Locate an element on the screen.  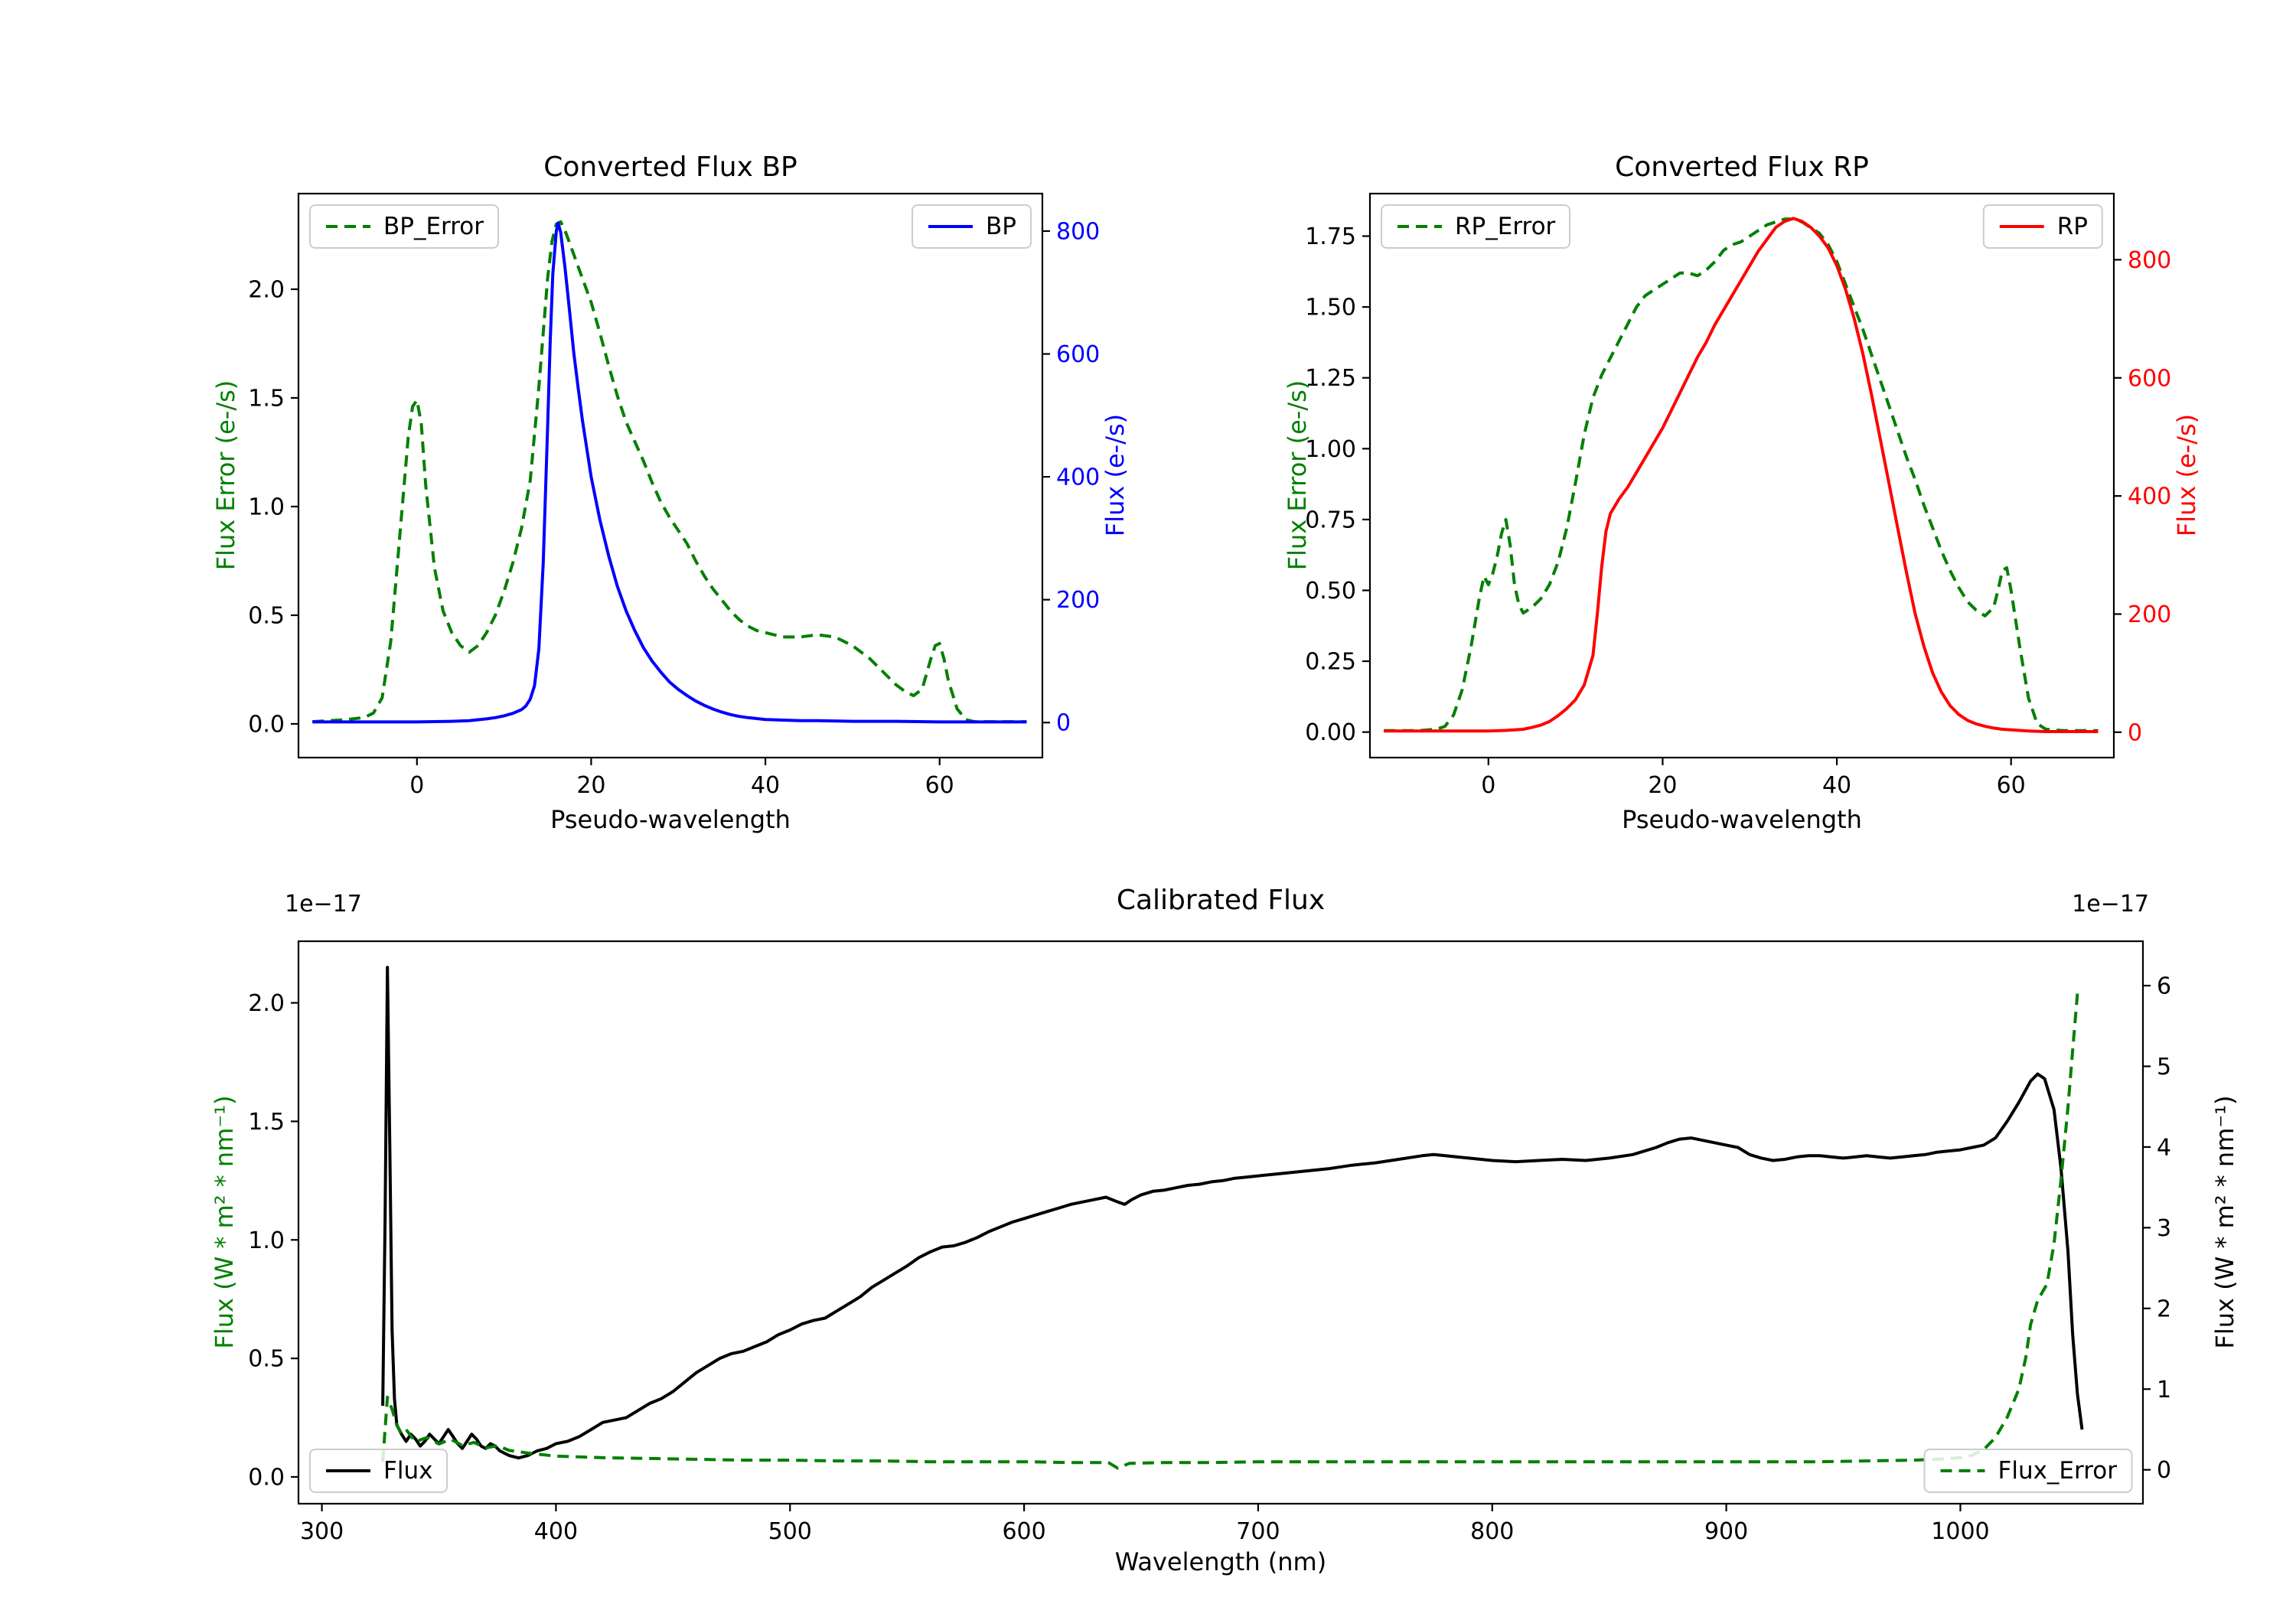
tick-label: 1.00 is located at coordinates (1330, 449).